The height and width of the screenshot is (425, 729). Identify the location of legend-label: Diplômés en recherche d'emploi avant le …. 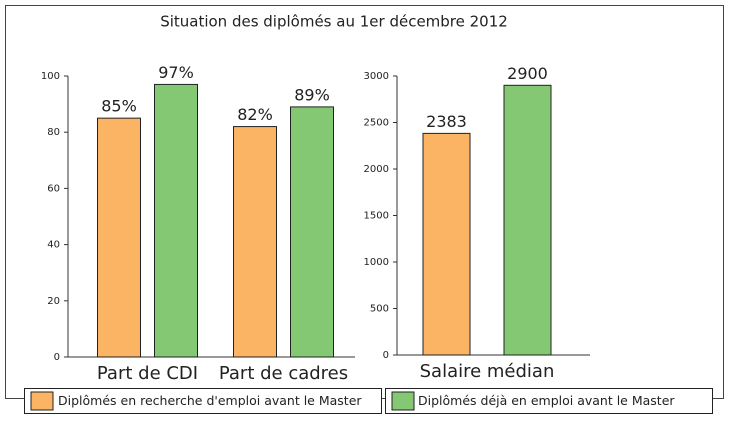
(210, 400).